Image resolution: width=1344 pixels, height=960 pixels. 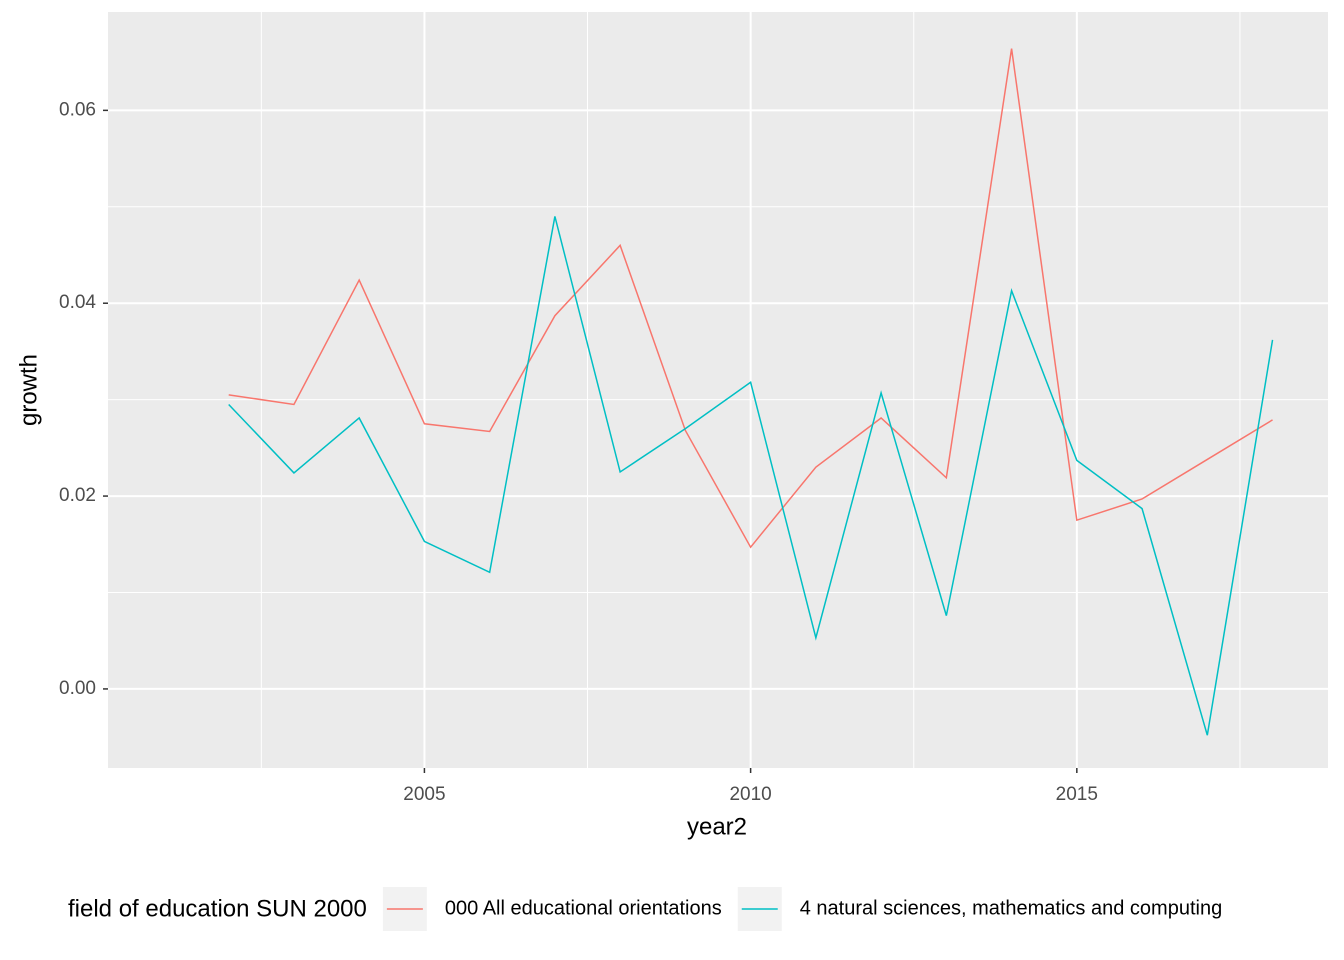 What do you see at coordinates (717, 826) in the screenshot?
I see `x-axis-title: year2` at bounding box center [717, 826].